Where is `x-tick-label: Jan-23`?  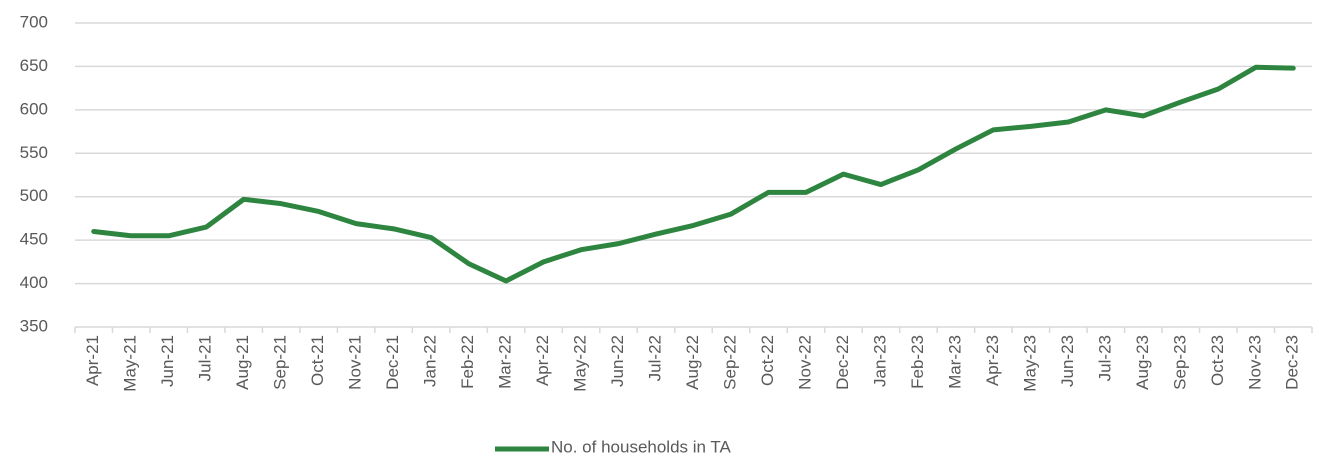
x-tick-label: Jan-23 is located at coordinates (879, 361).